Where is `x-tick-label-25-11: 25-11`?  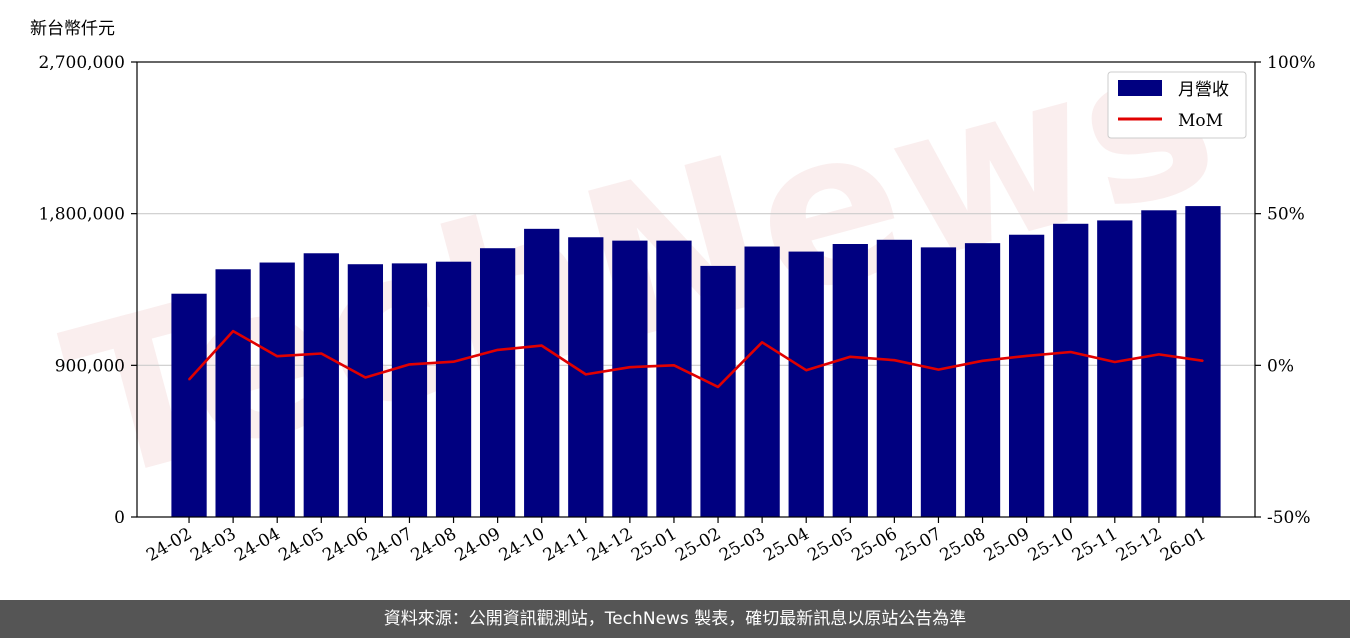
x-tick-label-25-11: 25-11 is located at coordinates (1095, 545).